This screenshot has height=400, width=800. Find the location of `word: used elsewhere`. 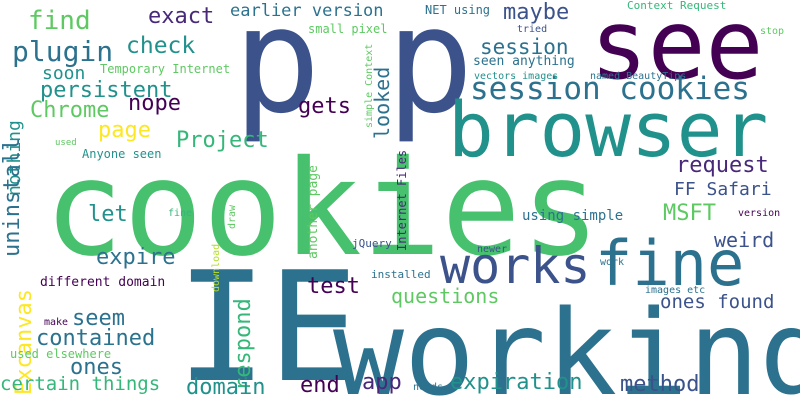

word: used elsewhere is located at coordinates (61, 354).